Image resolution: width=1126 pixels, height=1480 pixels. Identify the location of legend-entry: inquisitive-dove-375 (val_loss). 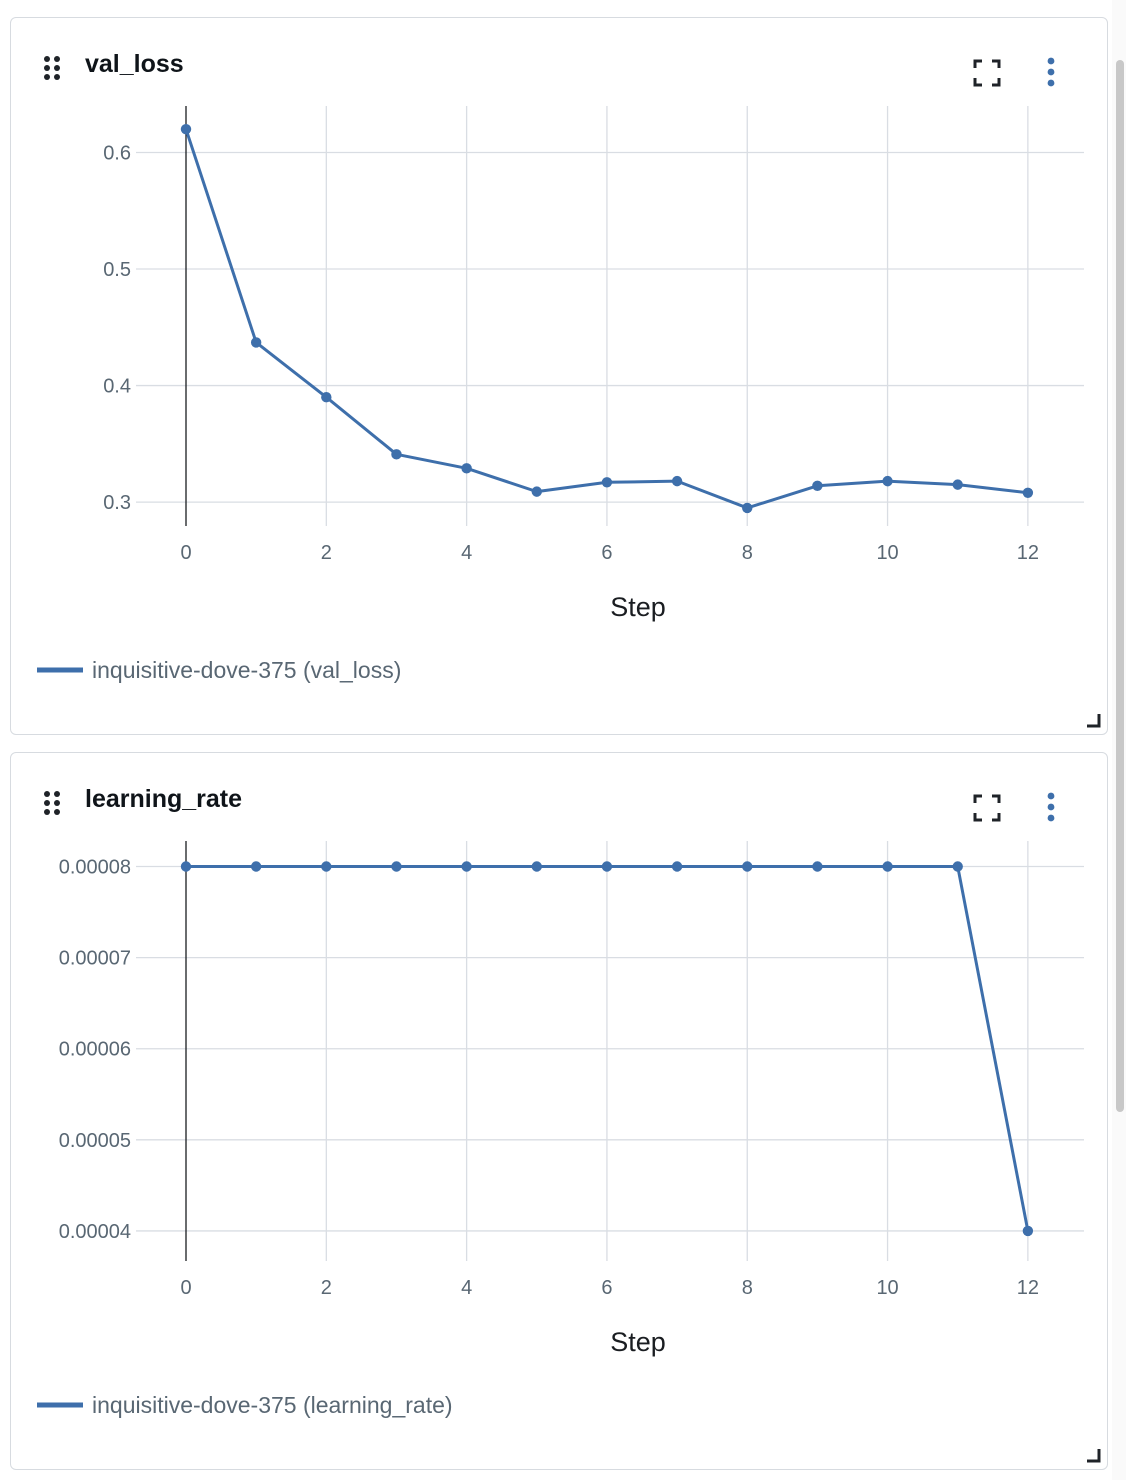
(246, 670).